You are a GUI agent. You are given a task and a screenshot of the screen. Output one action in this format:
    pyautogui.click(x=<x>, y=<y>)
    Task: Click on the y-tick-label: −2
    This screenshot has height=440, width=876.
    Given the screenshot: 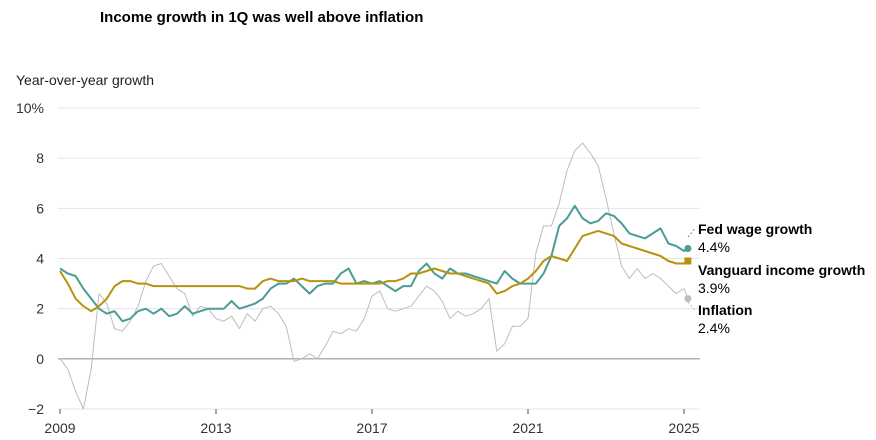 What is the action you would take?
    pyautogui.click(x=36, y=409)
    